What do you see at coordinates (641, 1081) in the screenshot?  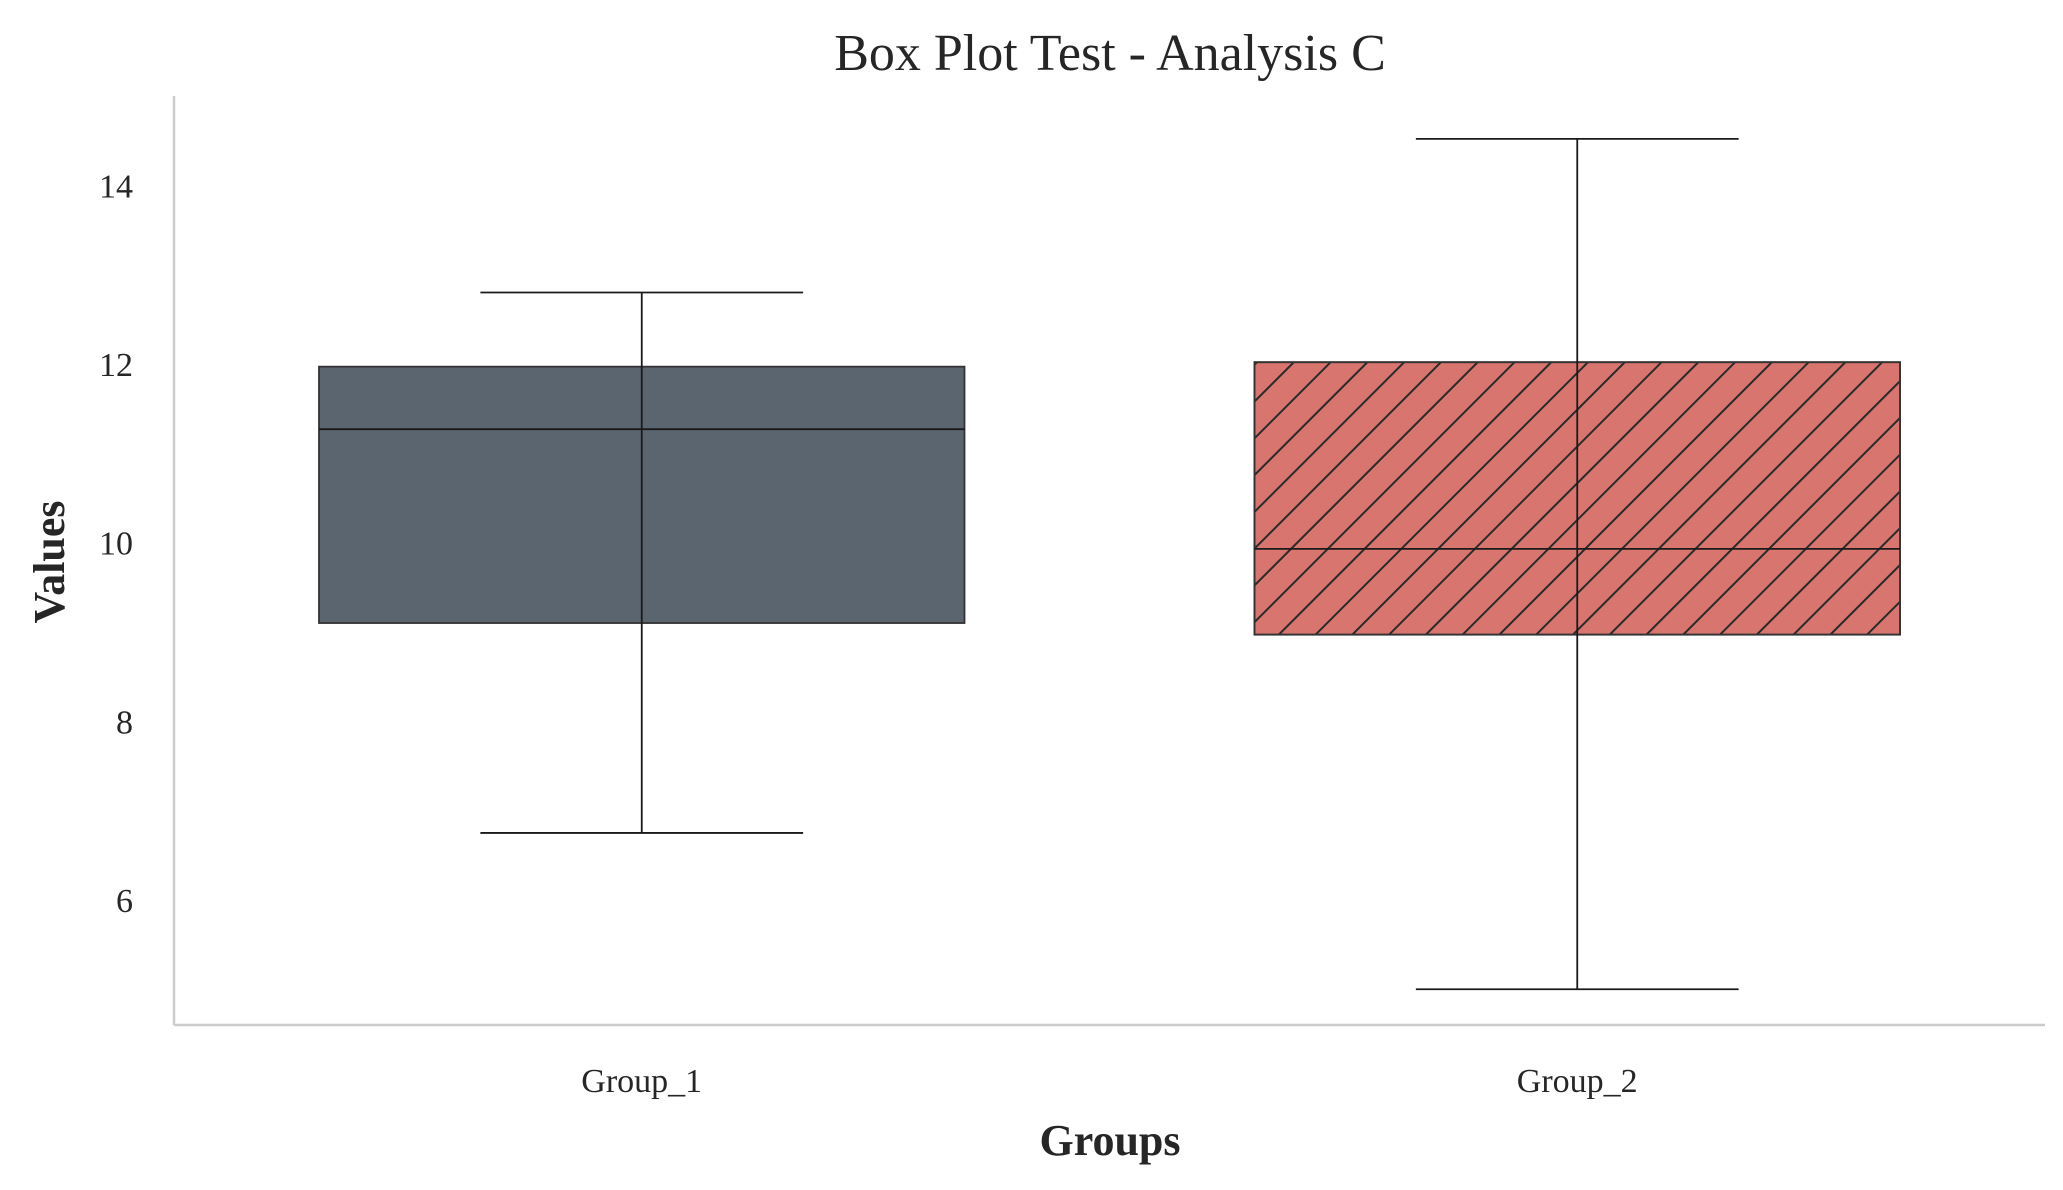 I see `x-tick-label: Group_1` at bounding box center [641, 1081].